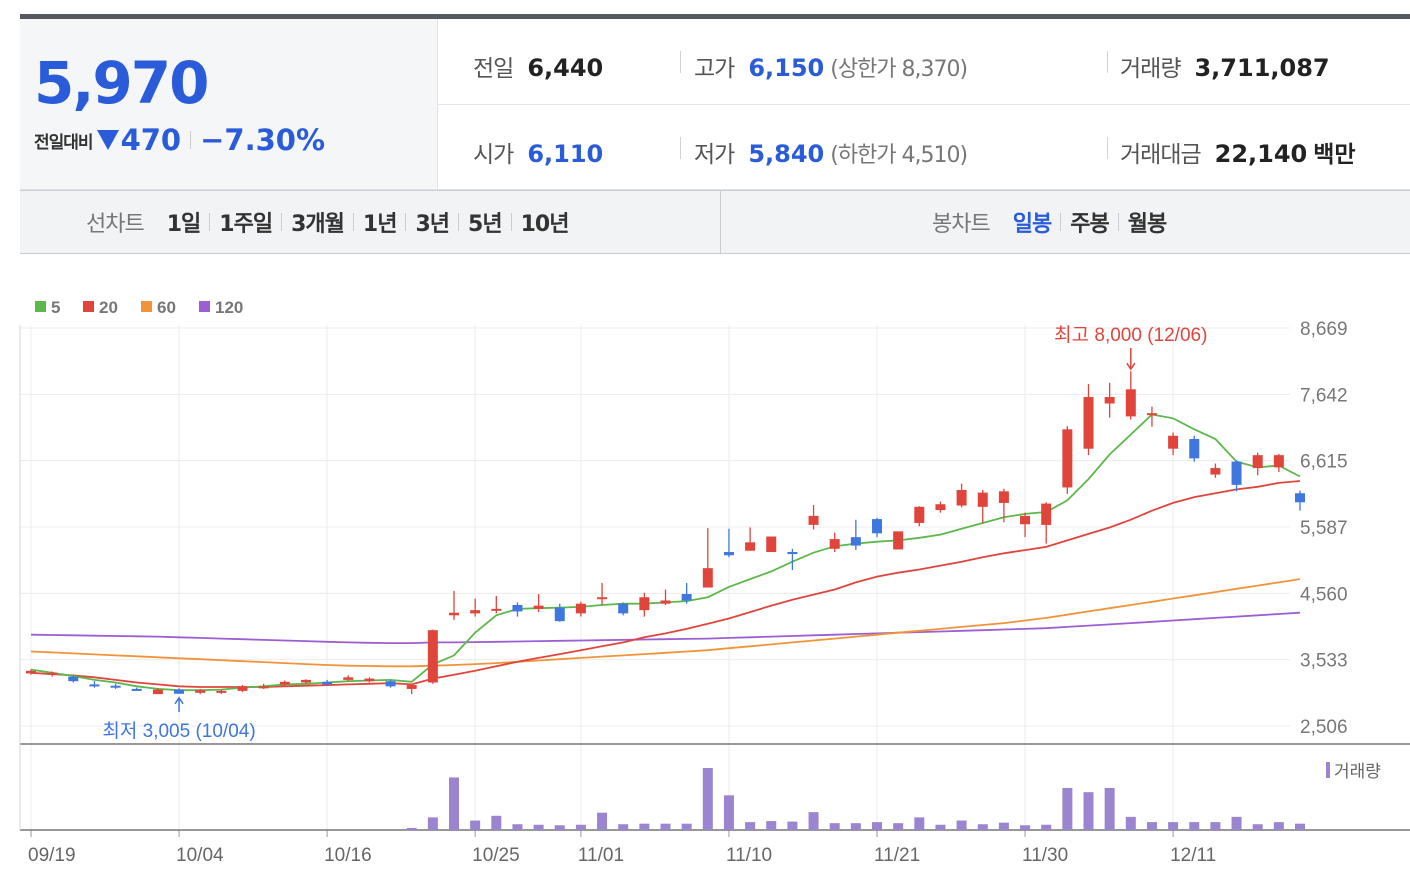  I want to click on x-tick-label: 11/10, so click(749, 855).